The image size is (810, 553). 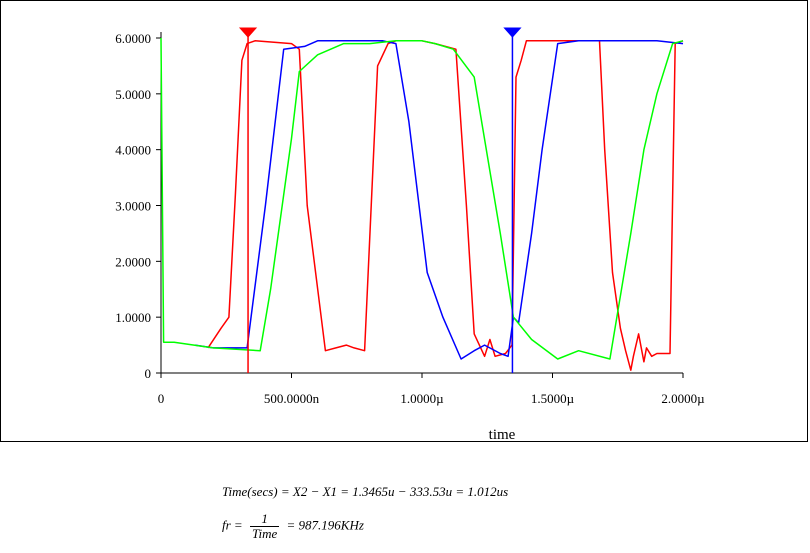 What do you see at coordinates (248, 32) in the screenshot?
I see `cursor-x1-handle` at bounding box center [248, 32].